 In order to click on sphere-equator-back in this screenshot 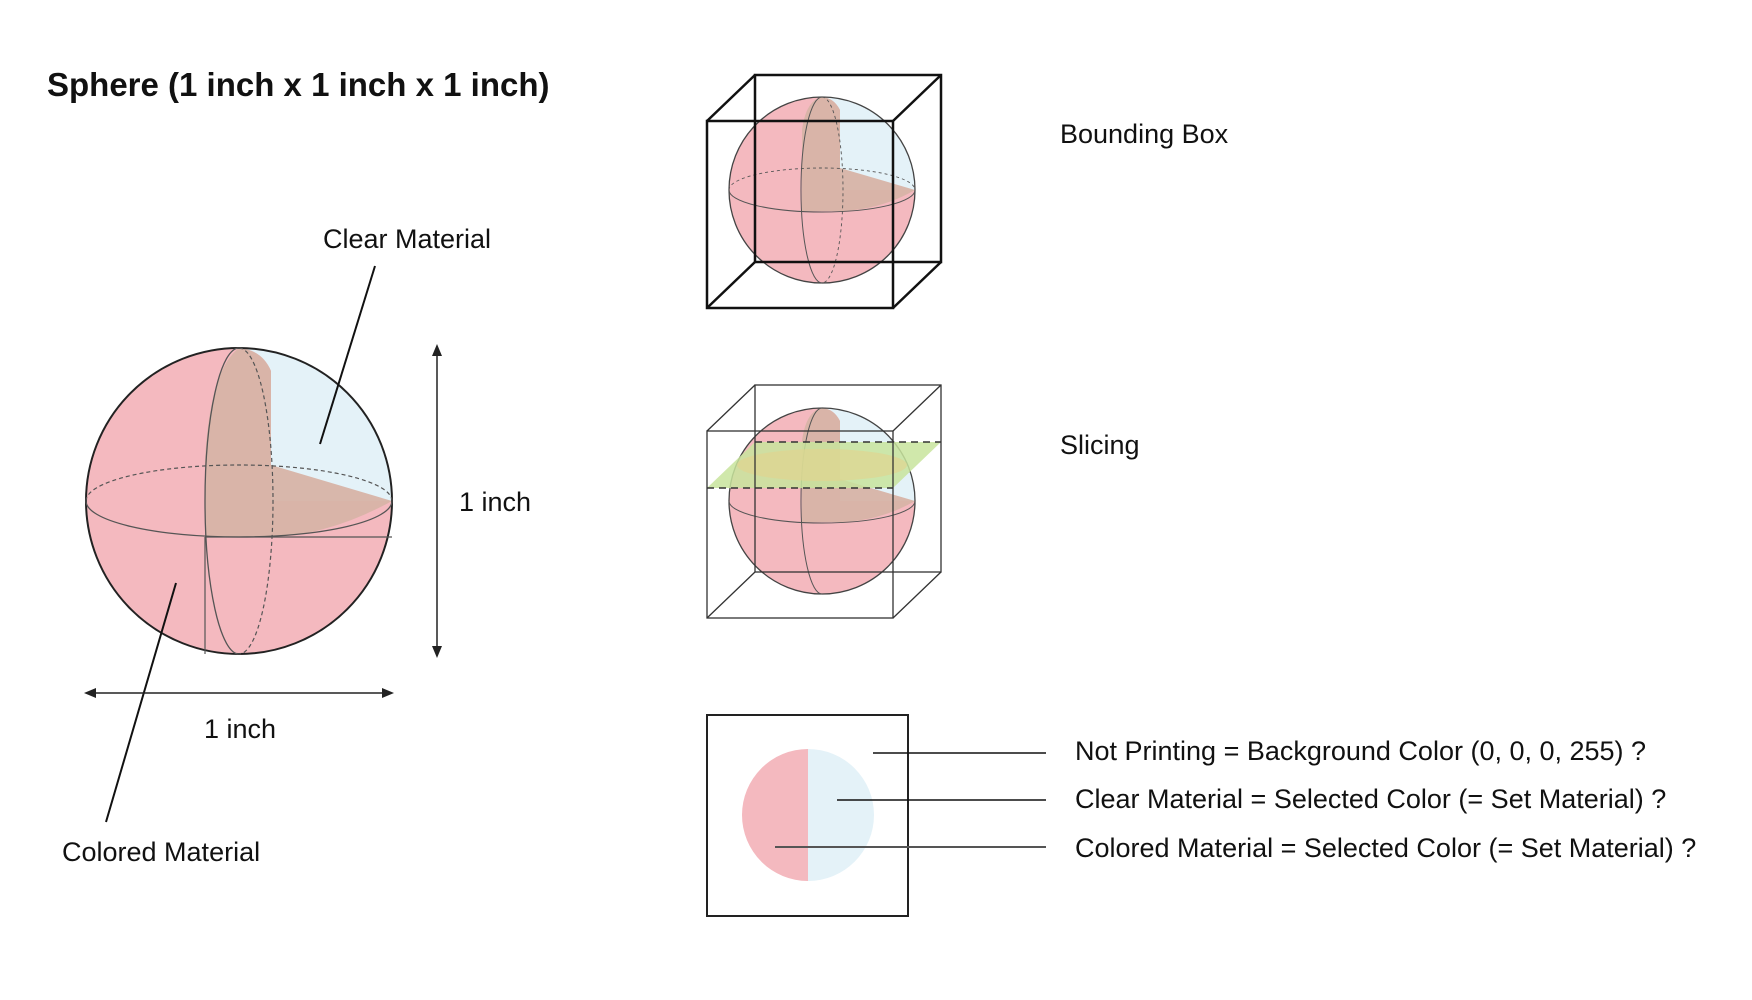, I will do `click(239, 483)`.